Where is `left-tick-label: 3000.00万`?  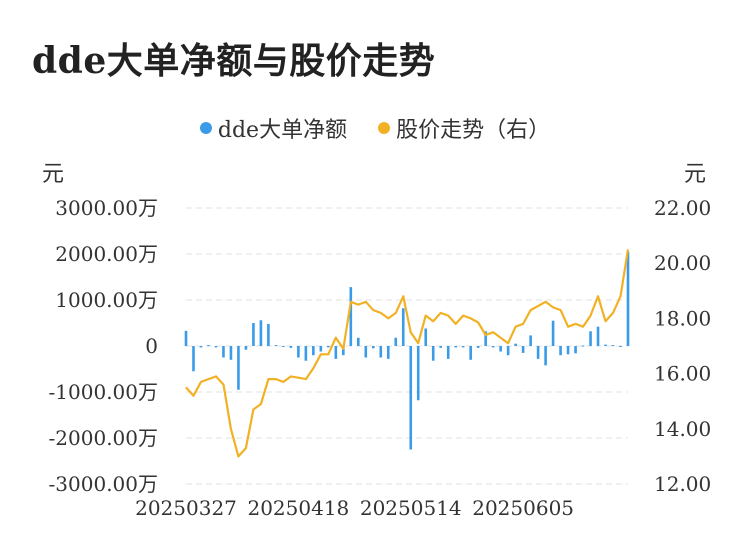
left-tick-label: 3000.00万 is located at coordinates (106, 208).